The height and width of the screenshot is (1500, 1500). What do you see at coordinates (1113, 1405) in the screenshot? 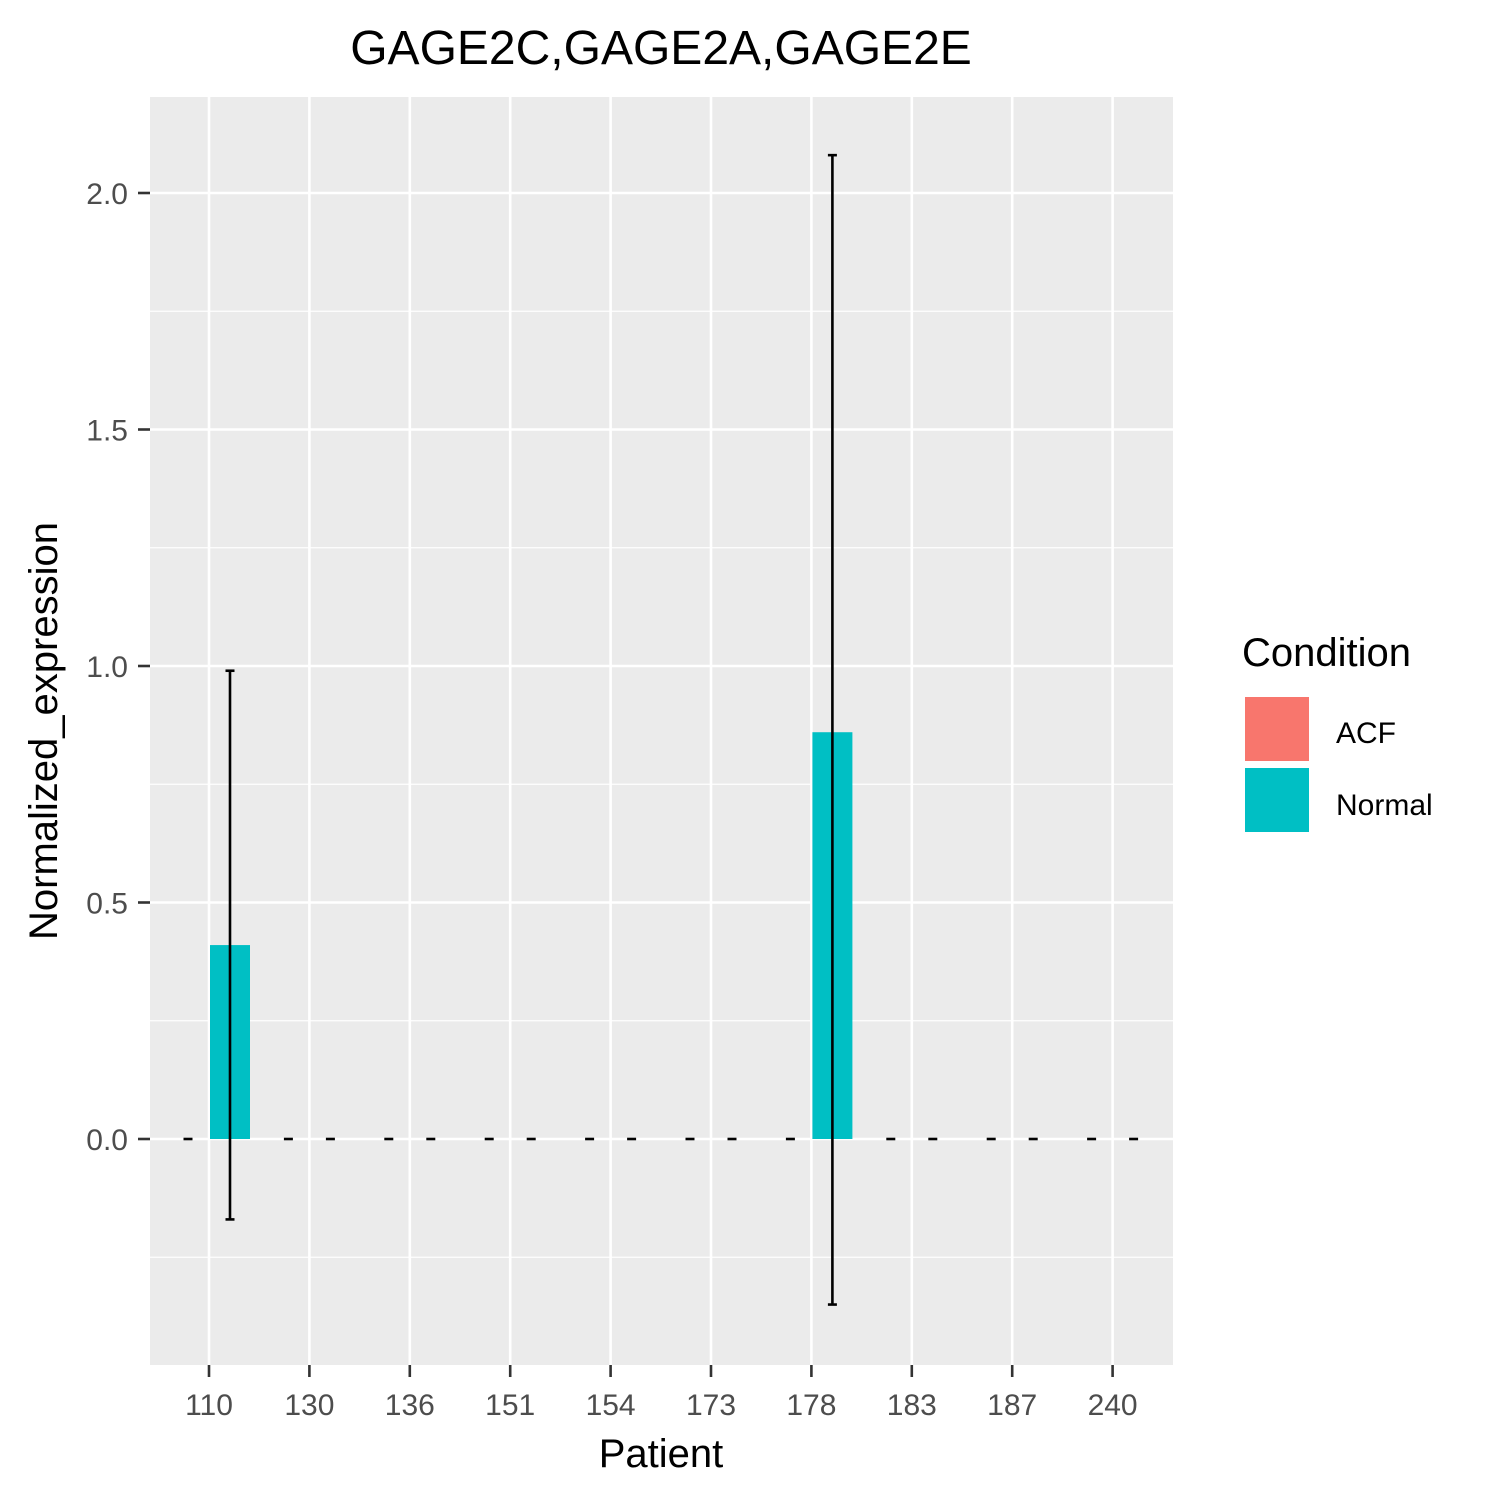
I see `x-tick-label-240: 240` at bounding box center [1113, 1405].